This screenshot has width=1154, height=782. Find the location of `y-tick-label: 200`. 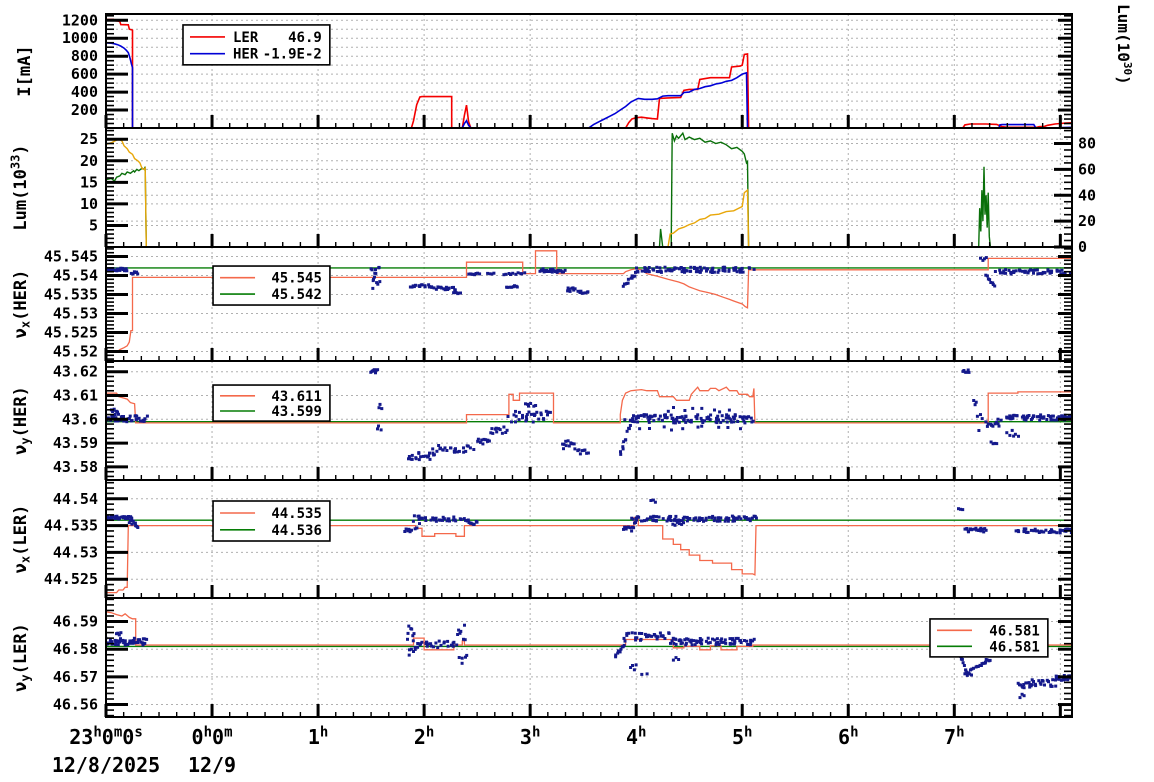

y-tick-label: 200 is located at coordinates (84, 110).